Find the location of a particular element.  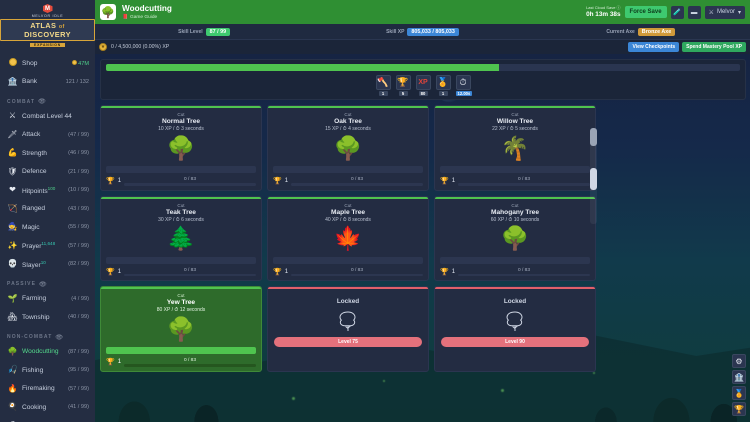

tree-art-icon: 🌳 is located at coordinates (181, 328).